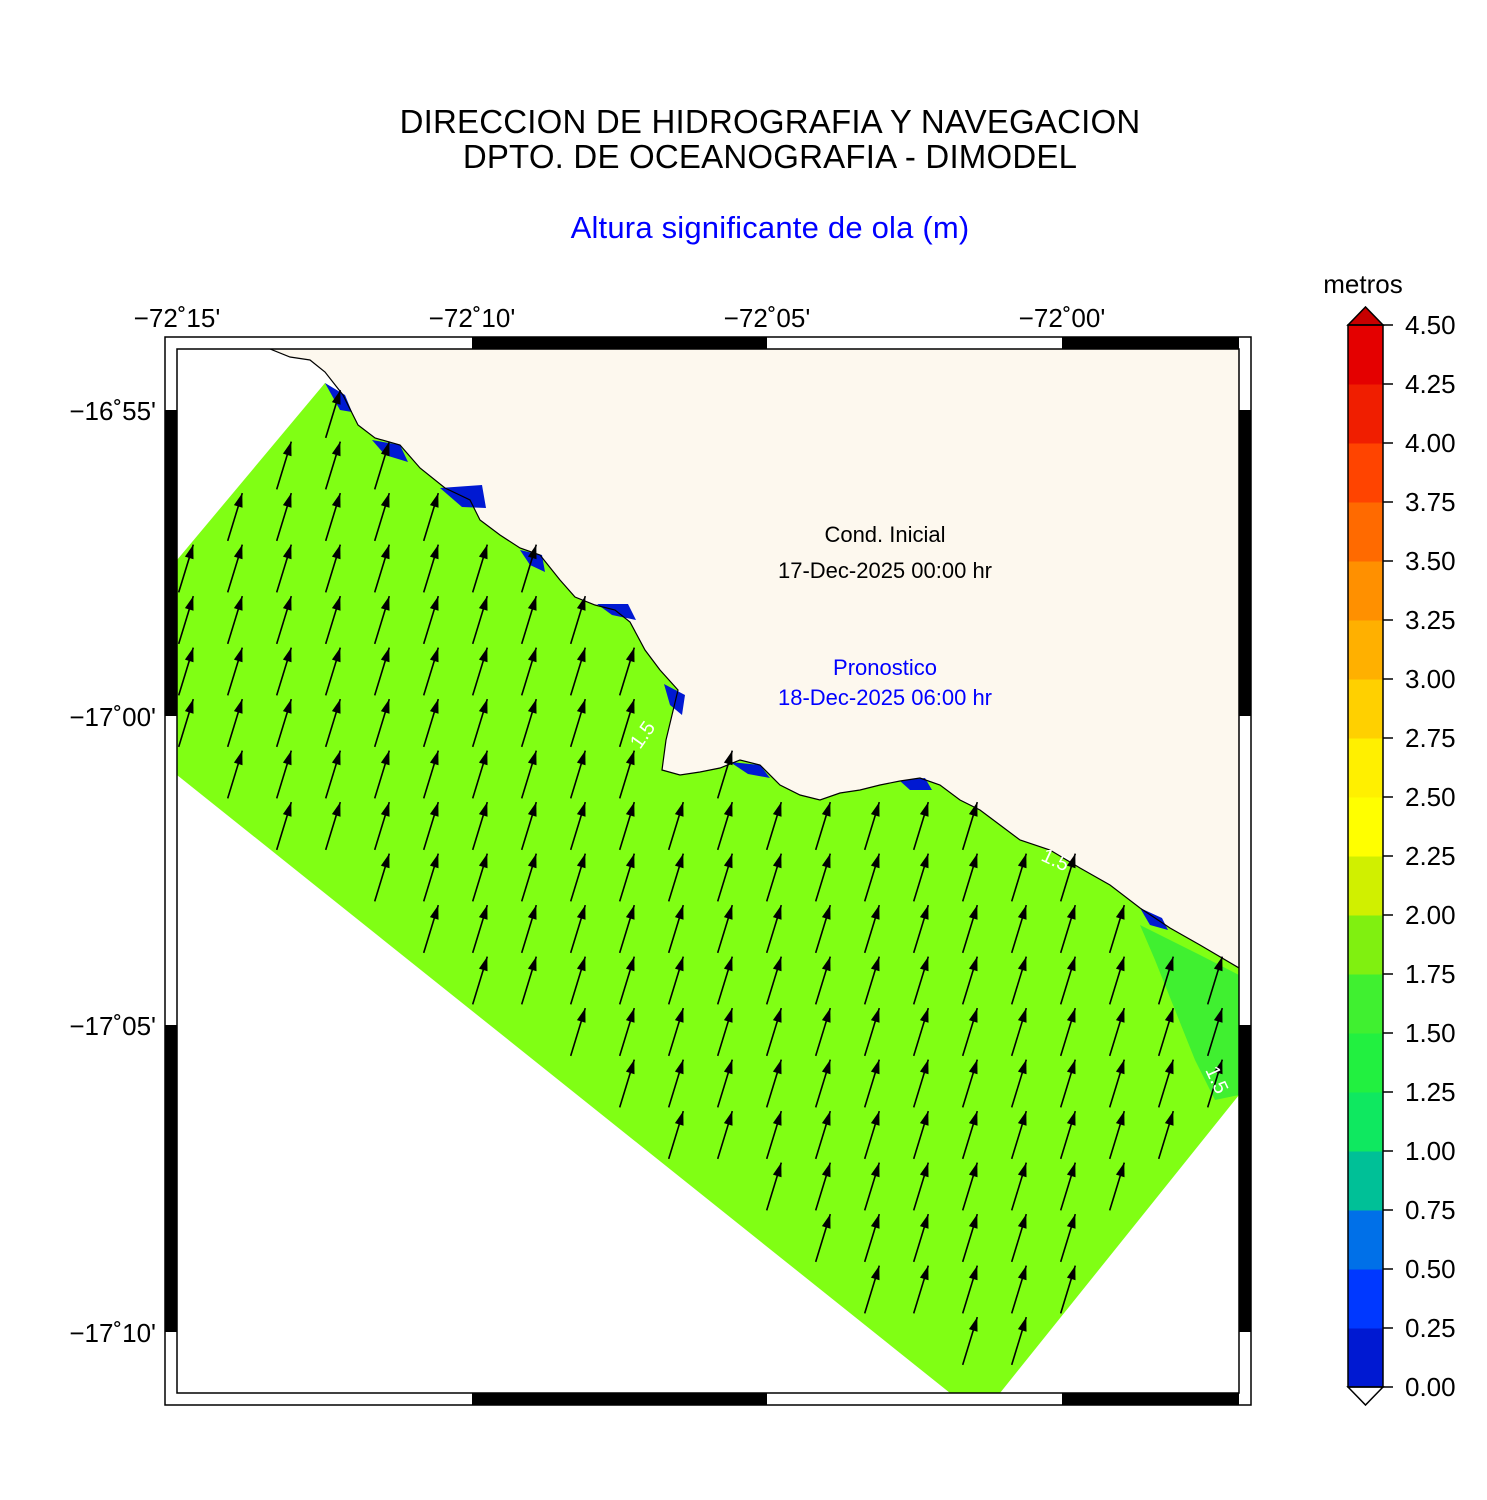  What do you see at coordinates (1430, 974) in the screenshot?
I see `colorbar-tick-label: 1.75` at bounding box center [1430, 974].